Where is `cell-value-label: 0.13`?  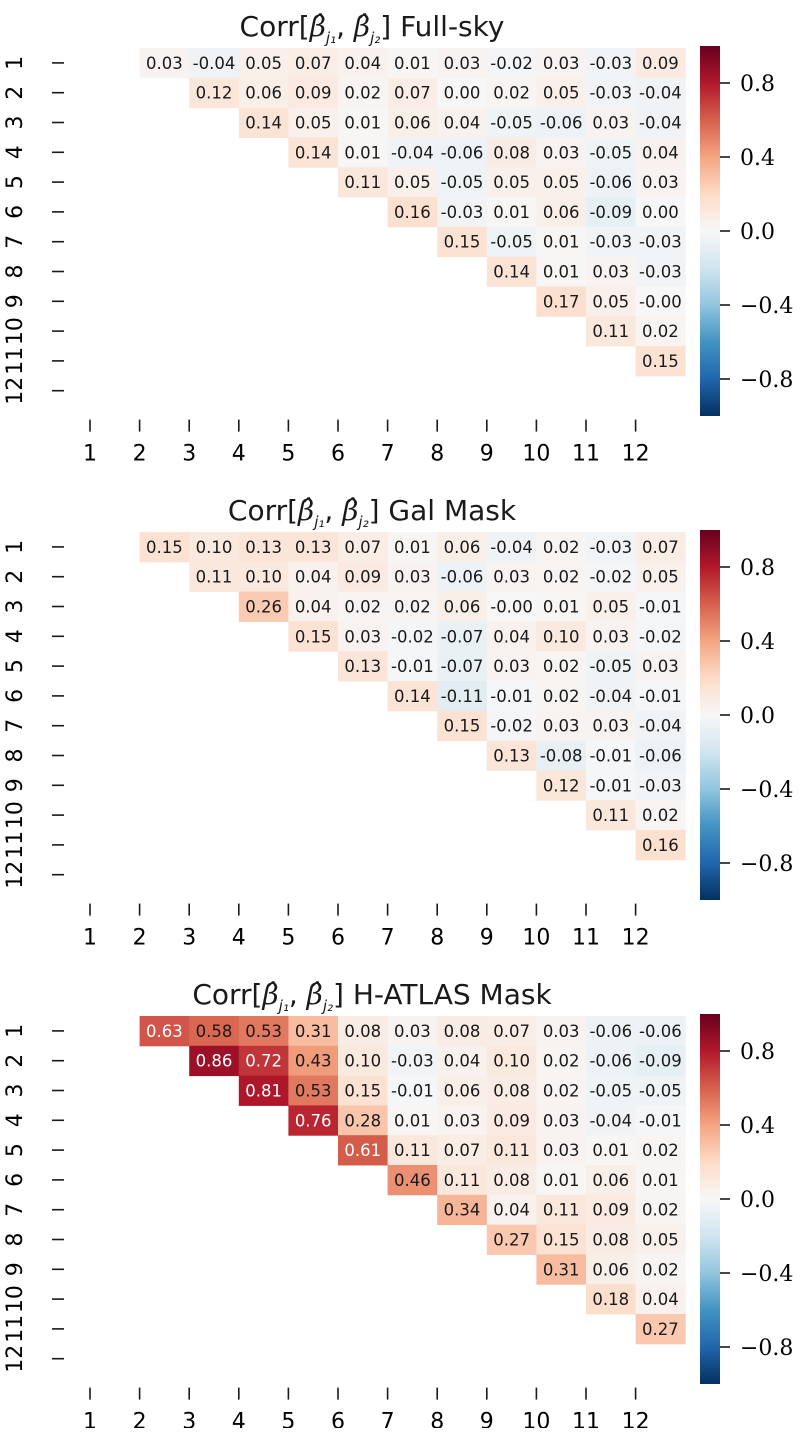 cell-value-label: 0.13 is located at coordinates (313, 547).